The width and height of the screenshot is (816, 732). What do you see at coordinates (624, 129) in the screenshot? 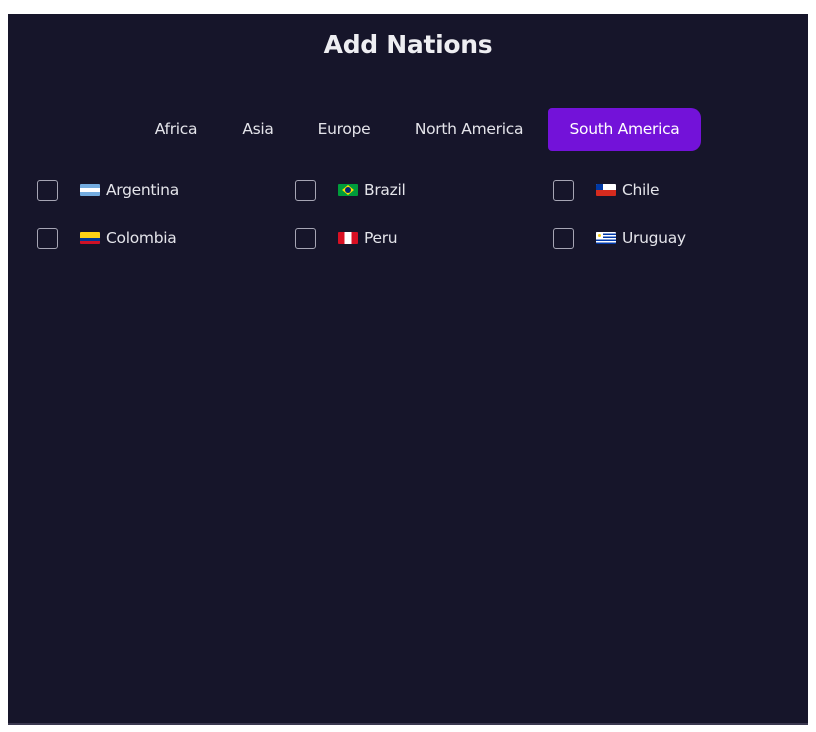
I see `tab-south-america: South America` at bounding box center [624, 129].